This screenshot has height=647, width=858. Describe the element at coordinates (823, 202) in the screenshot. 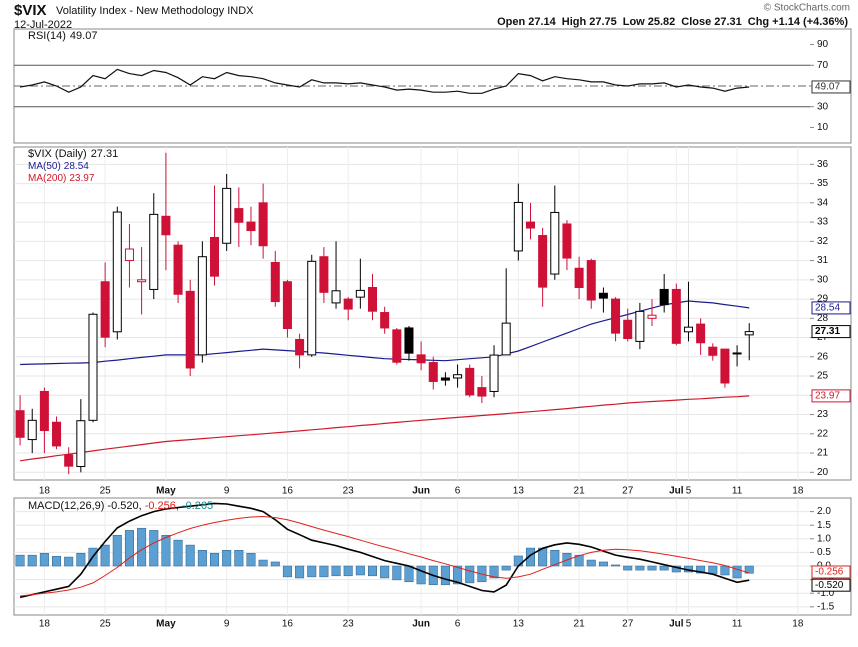

I see `y-tick-label: 34` at that location.